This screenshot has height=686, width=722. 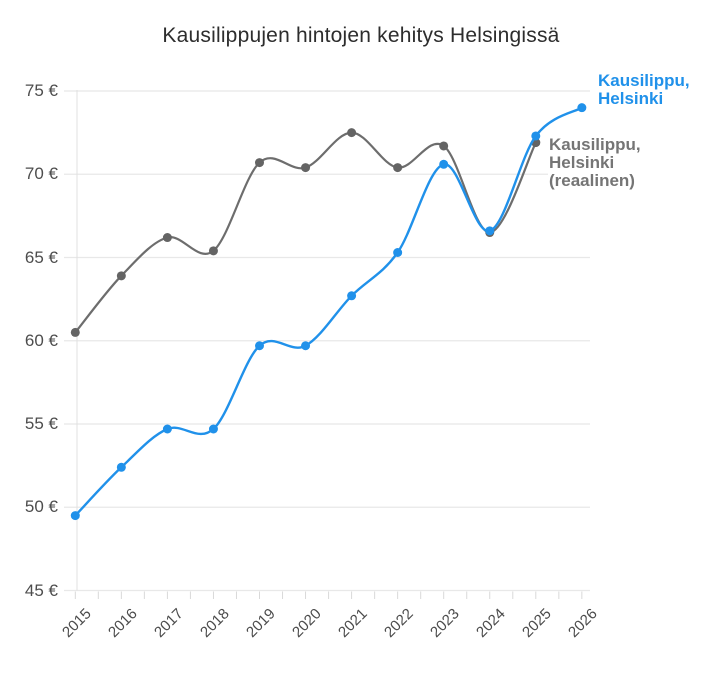 I want to click on series-dot-real-2019, so click(x=259, y=163).